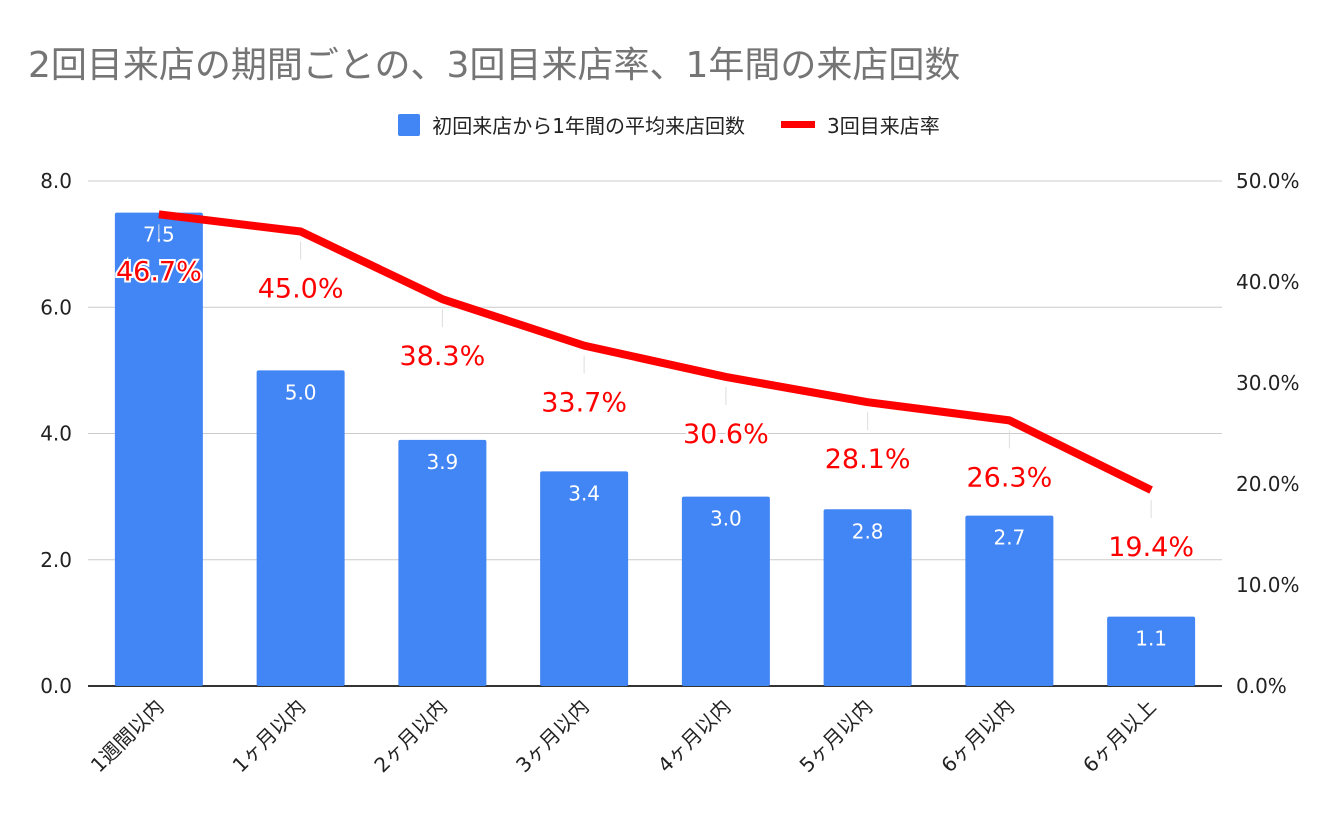 This screenshot has width=1338, height=826. What do you see at coordinates (584, 493) in the screenshot?
I see `bar-data-label: 3.4` at bounding box center [584, 493].